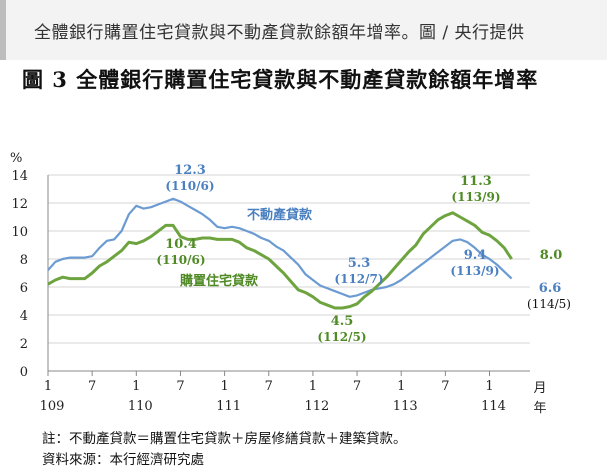  I want to click on annotation-peak2-home-date: (113/9), so click(475, 197).